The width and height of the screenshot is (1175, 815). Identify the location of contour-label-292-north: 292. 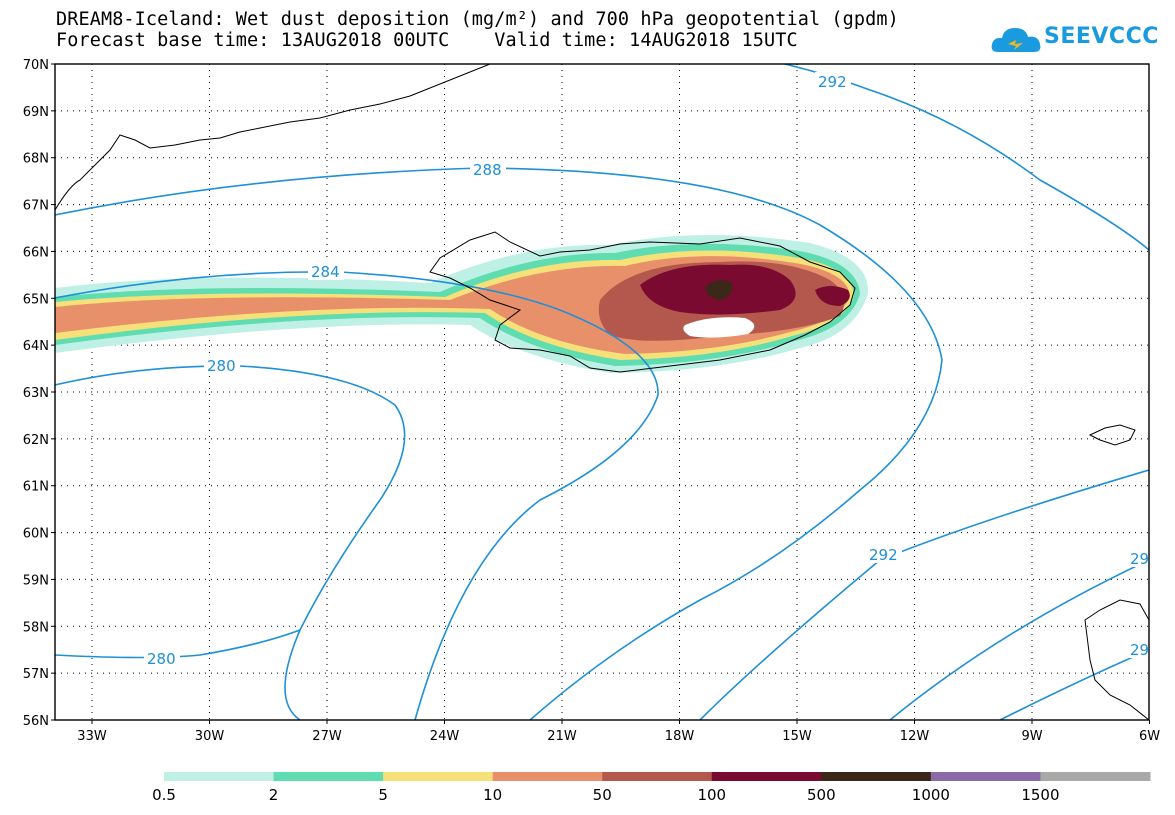
(832, 82).